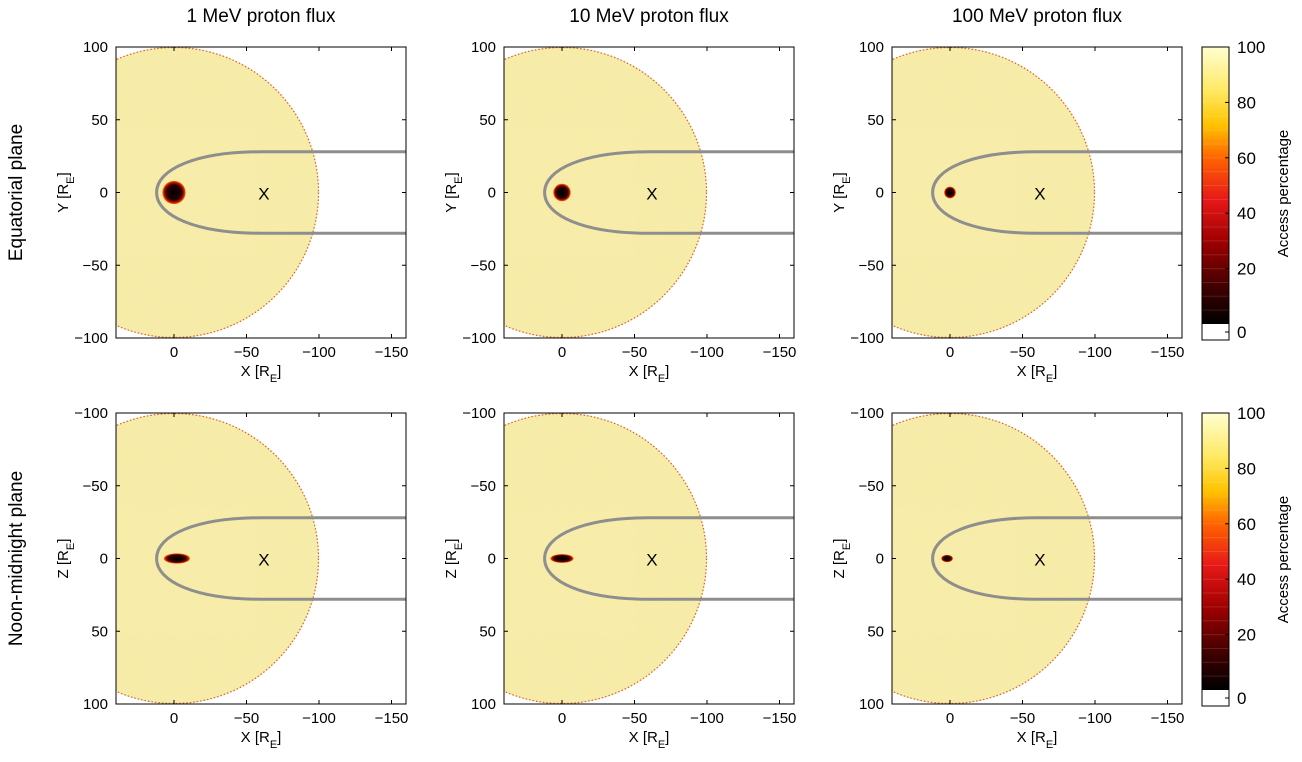  I want to click on colorbar-tick-label: 40, so click(1246, 213).